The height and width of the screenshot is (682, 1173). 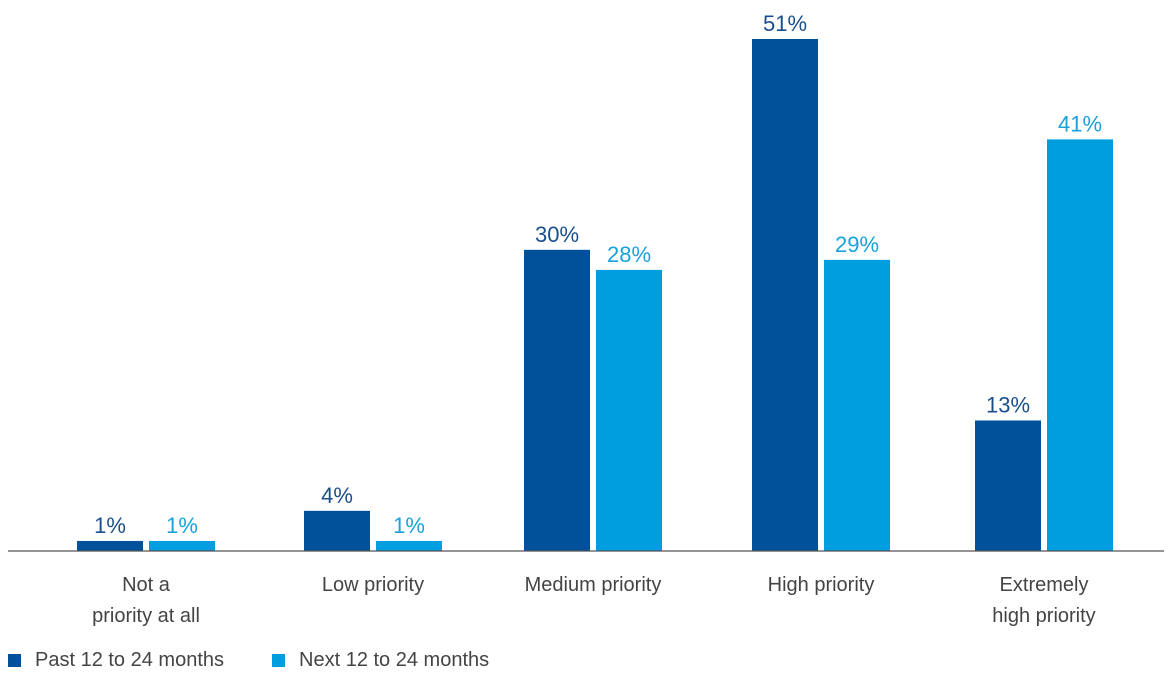 I want to click on category-label-4-line-0: Extremely, so click(x=1044, y=585).